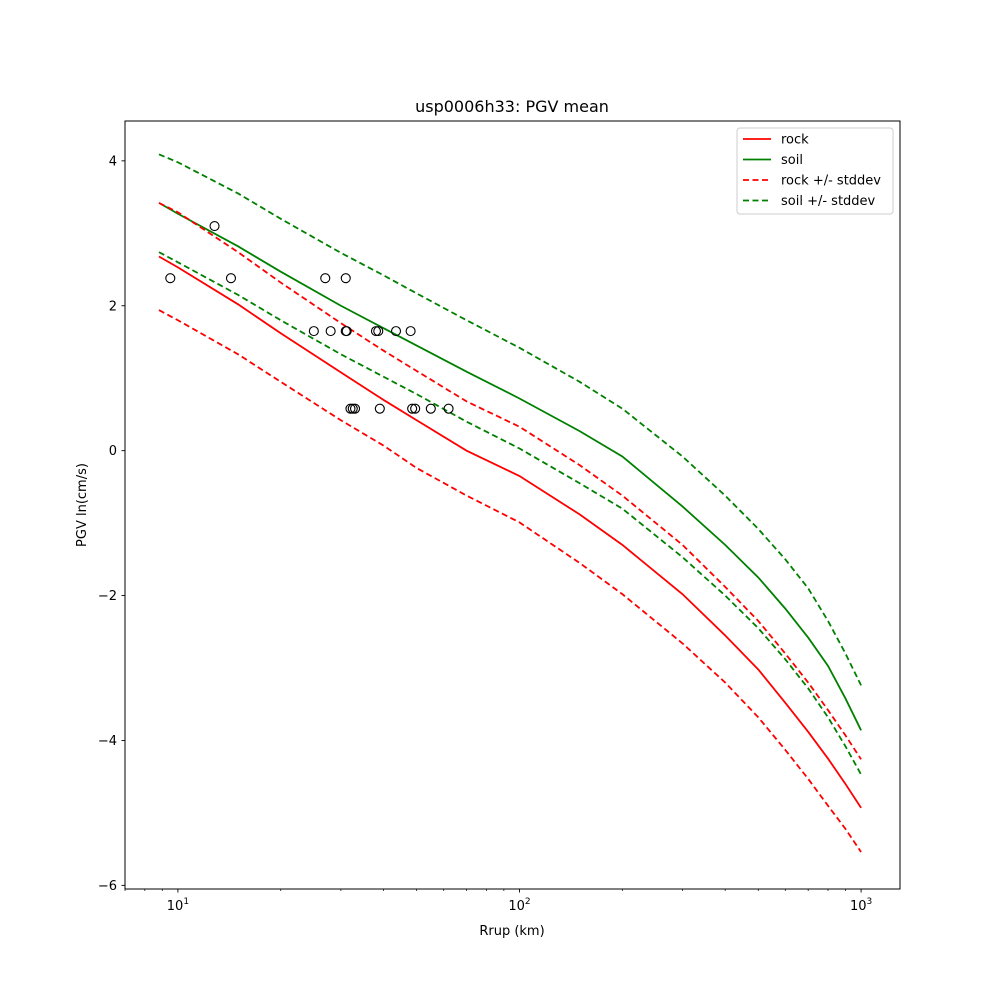  I want to click on legend-label: rock +/- stddev, so click(831, 181).